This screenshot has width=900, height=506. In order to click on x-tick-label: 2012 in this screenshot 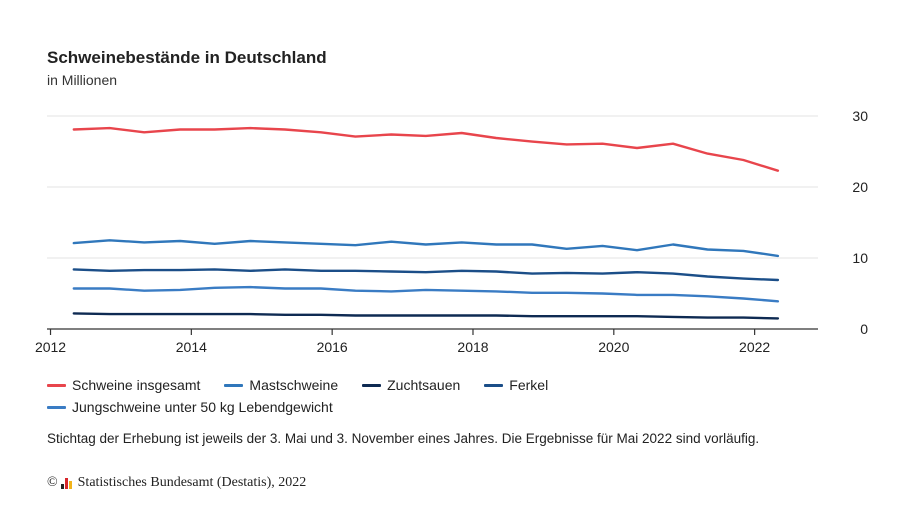, I will do `click(50, 347)`.